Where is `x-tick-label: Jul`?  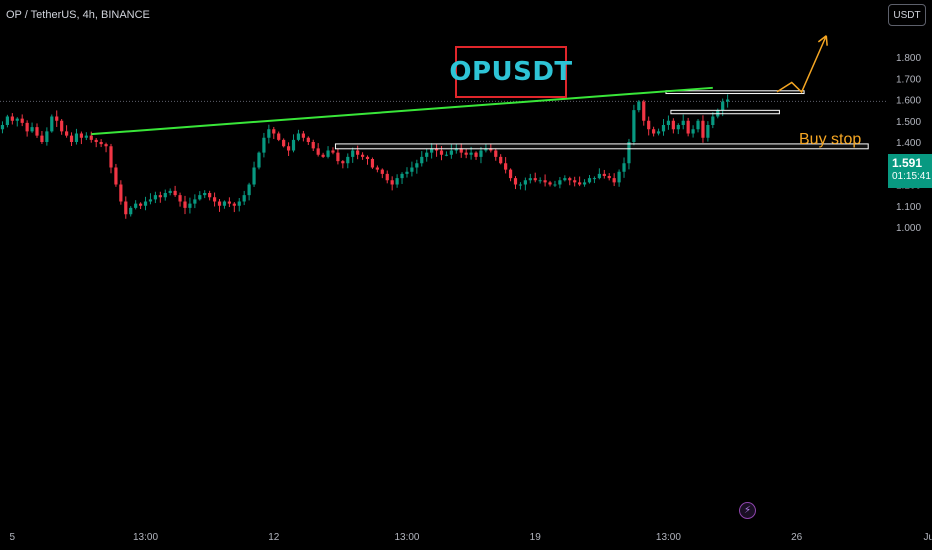
x-tick-label: Jul is located at coordinates (927, 537).